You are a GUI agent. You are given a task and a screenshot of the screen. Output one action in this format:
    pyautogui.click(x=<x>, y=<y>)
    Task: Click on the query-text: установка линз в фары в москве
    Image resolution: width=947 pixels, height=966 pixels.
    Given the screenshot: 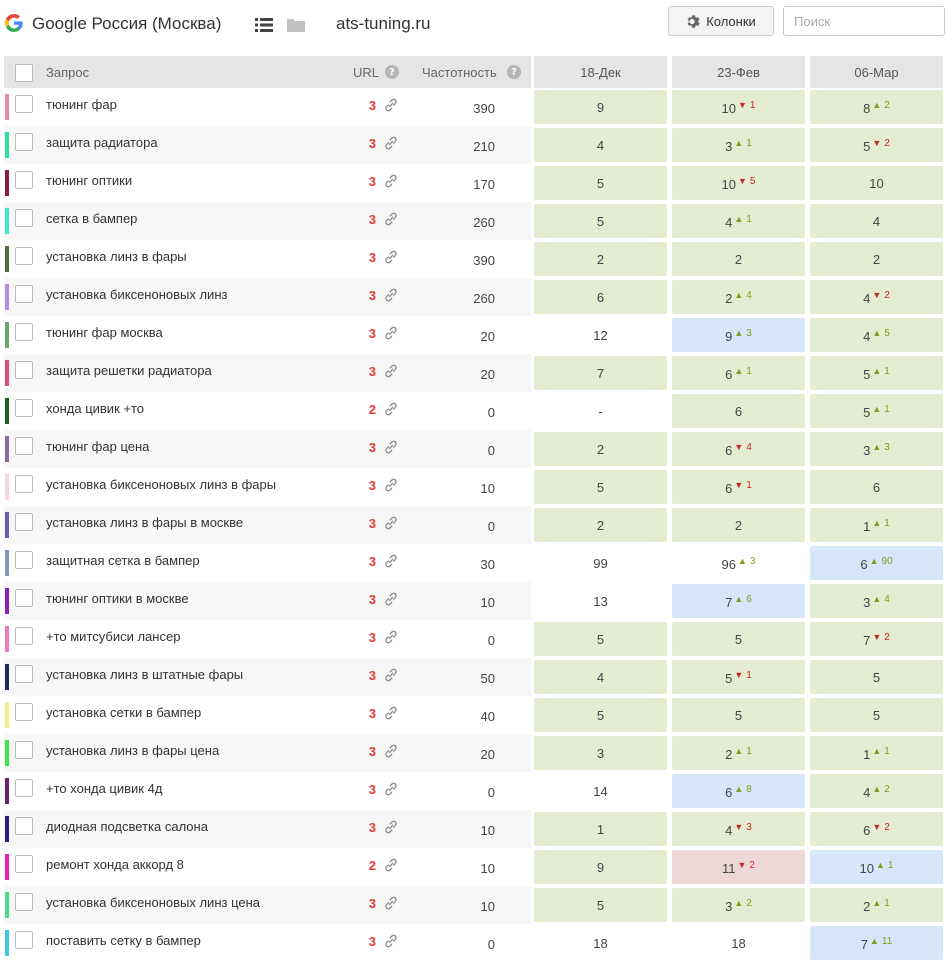 What is the action you would take?
    pyautogui.click(x=145, y=522)
    